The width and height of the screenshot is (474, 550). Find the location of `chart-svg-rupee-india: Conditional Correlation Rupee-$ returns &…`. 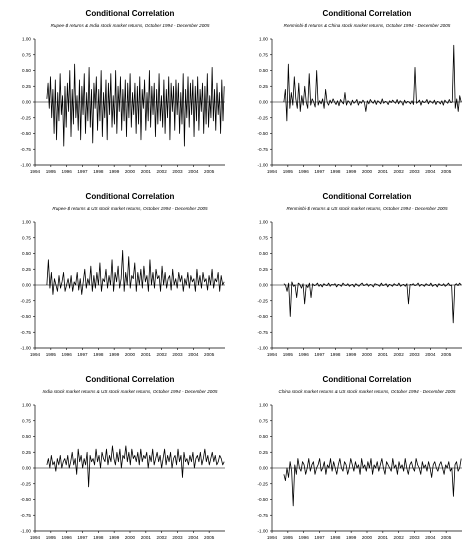

chart-svg-rupee-india: Conditional Correlation Rupee-$ returns &… is located at coordinates (123, 91).